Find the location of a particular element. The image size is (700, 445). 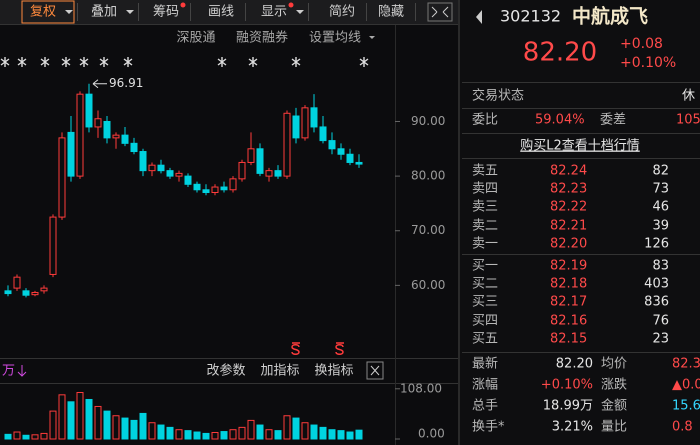

back-arrow is located at coordinates (479, 17).